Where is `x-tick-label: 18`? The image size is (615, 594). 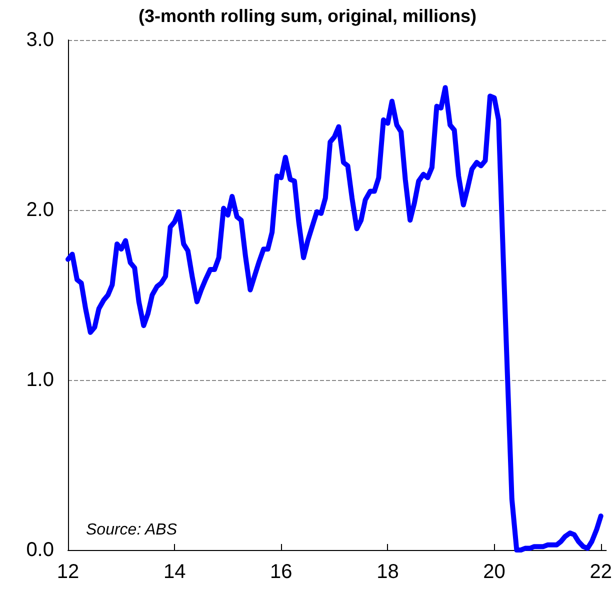 x-tick-label: 18 is located at coordinates (387, 572).